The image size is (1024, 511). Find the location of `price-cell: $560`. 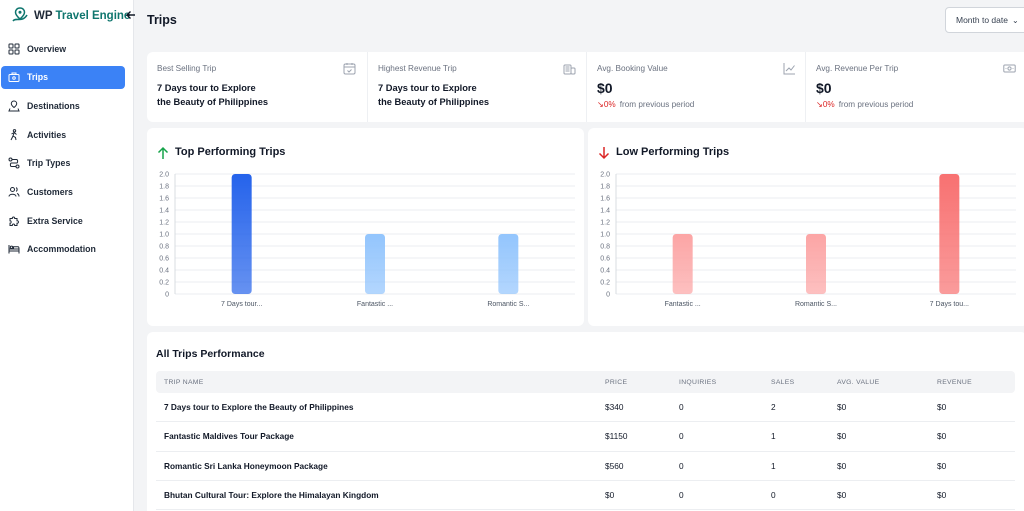

price-cell: $560 is located at coordinates (614, 465).